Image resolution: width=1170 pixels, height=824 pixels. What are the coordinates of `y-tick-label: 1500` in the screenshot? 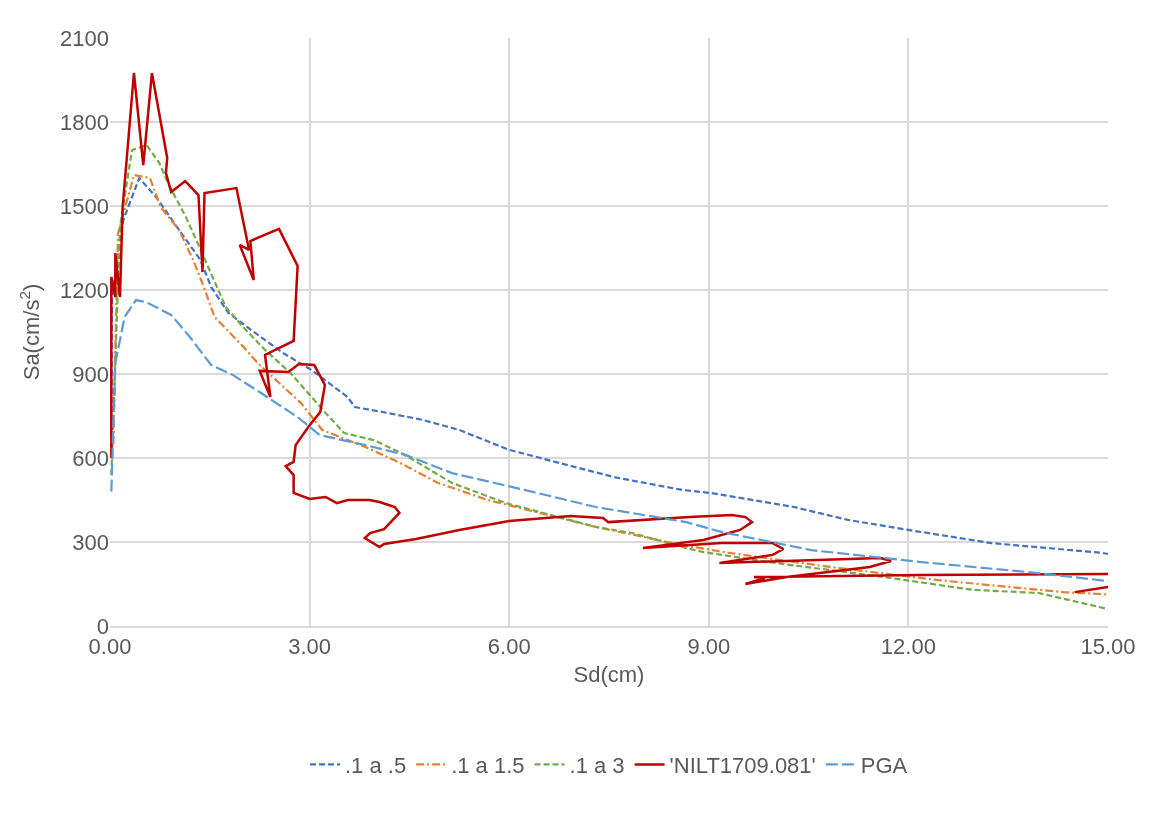 It's located at (84, 206).